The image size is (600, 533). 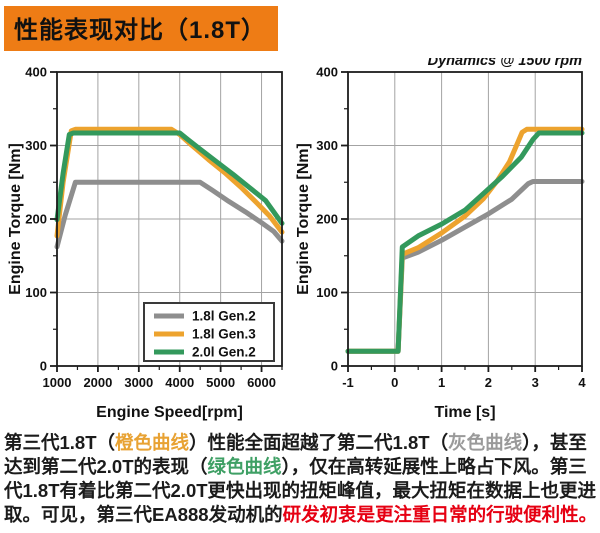 I want to click on x-axis-label: Time [s], so click(x=464, y=412).